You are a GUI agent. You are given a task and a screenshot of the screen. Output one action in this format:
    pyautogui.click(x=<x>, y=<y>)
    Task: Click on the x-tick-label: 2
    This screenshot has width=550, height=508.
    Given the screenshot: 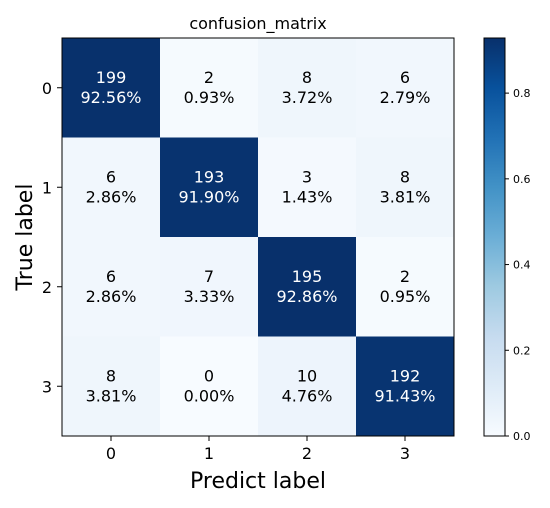 What is the action you would take?
    pyautogui.click(x=307, y=453)
    